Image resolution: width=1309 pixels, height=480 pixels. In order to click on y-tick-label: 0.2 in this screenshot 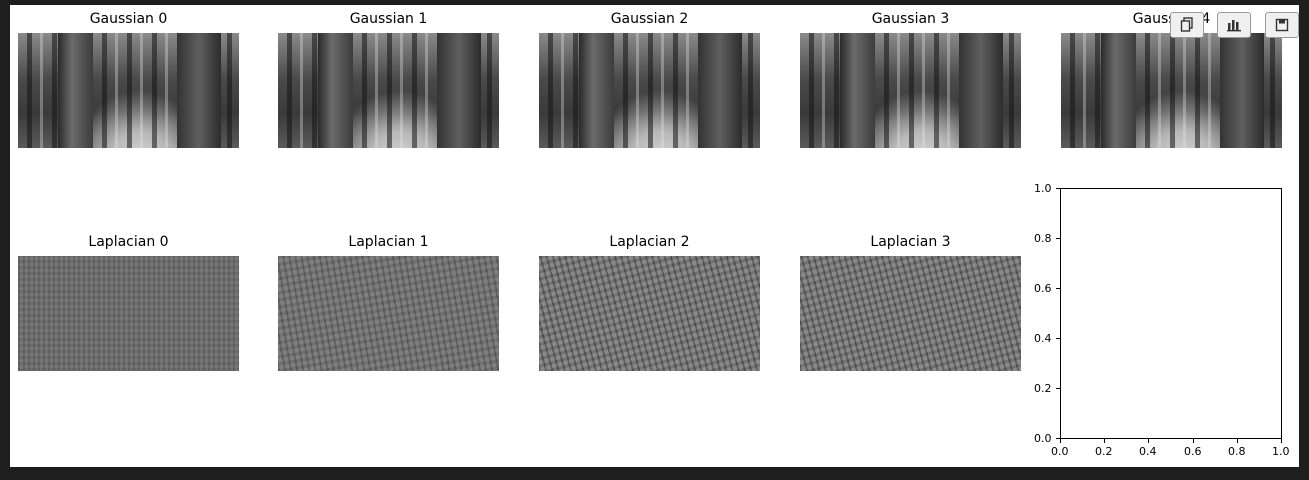, I will do `click(1043, 388)`.